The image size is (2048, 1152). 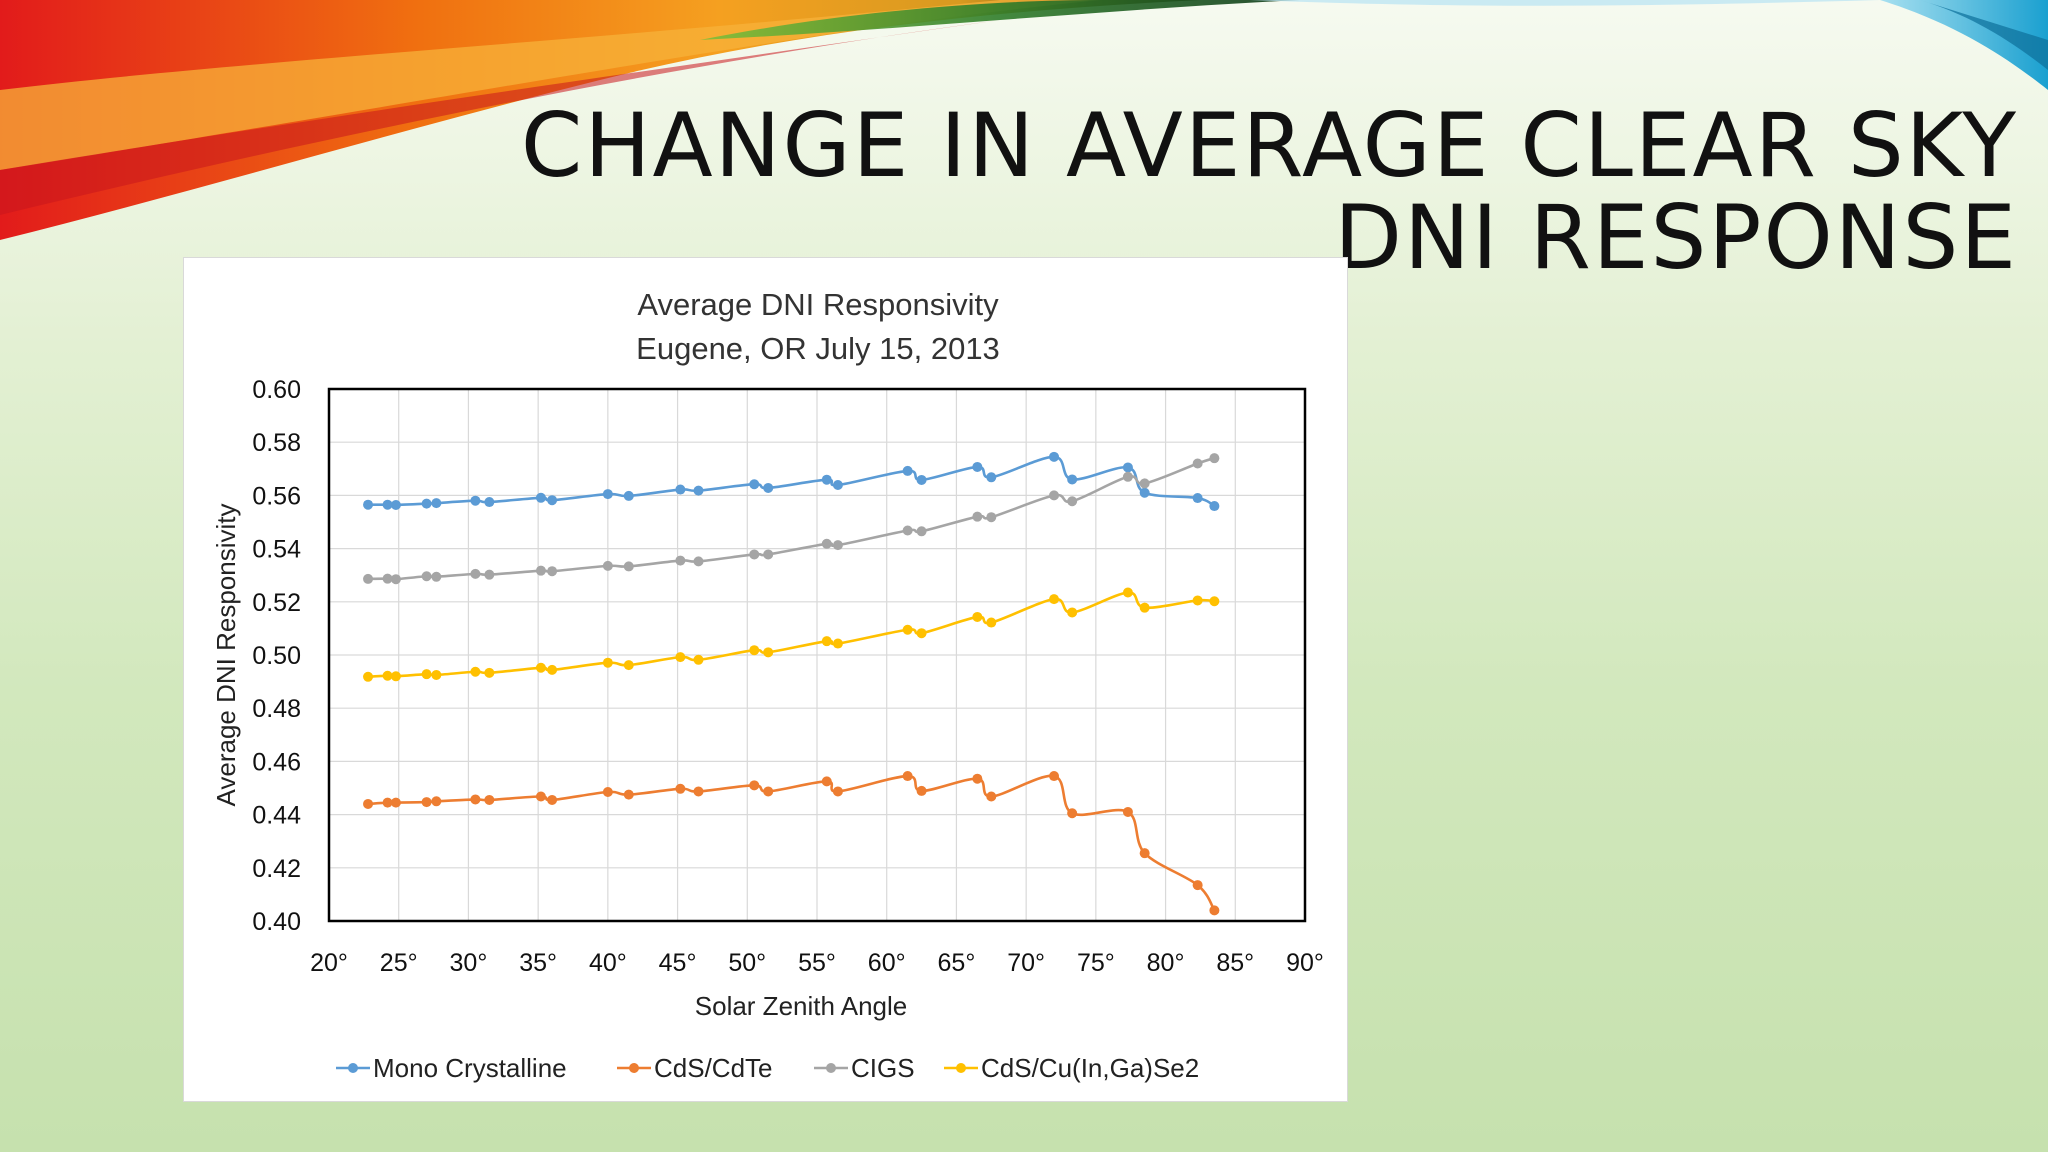 What do you see at coordinates (226, 655) in the screenshot?
I see `y-axis-label: Average DNI Responsivity` at bounding box center [226, 655].